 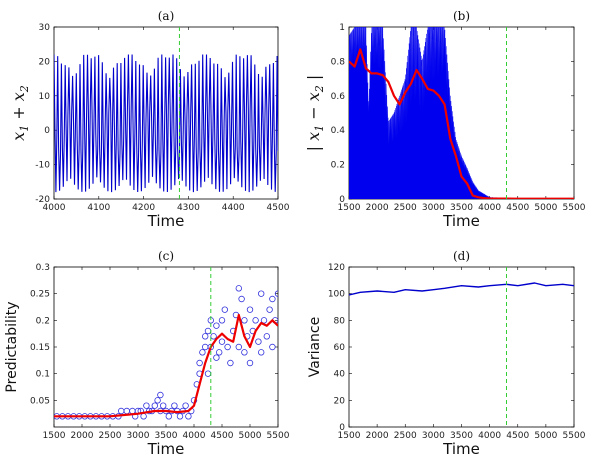 What do you see at coordinates (338, 97) in the screenshot?
I see `y-tick-label: 0.6` at bounding box center [338, 97].